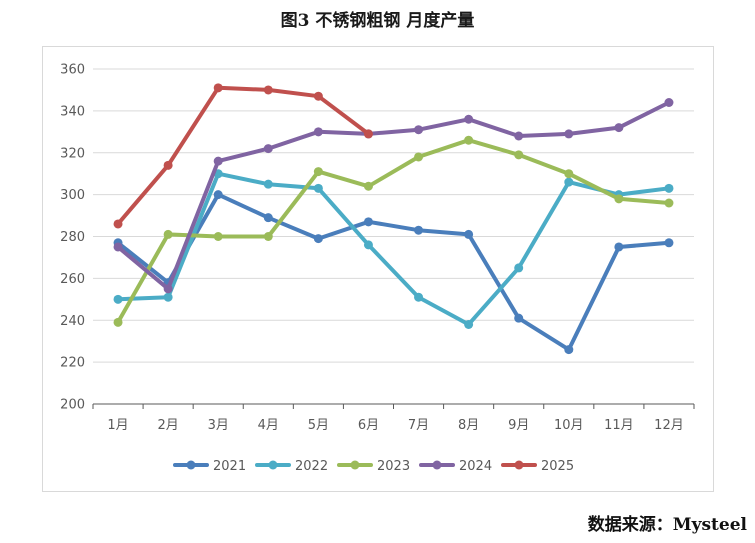 This screenshot has width=755, height=543. What do you see at coordinates (311, 466) in the screenshot?
I see `legend-label-2022: 2022` at bounding box center [311, 466].